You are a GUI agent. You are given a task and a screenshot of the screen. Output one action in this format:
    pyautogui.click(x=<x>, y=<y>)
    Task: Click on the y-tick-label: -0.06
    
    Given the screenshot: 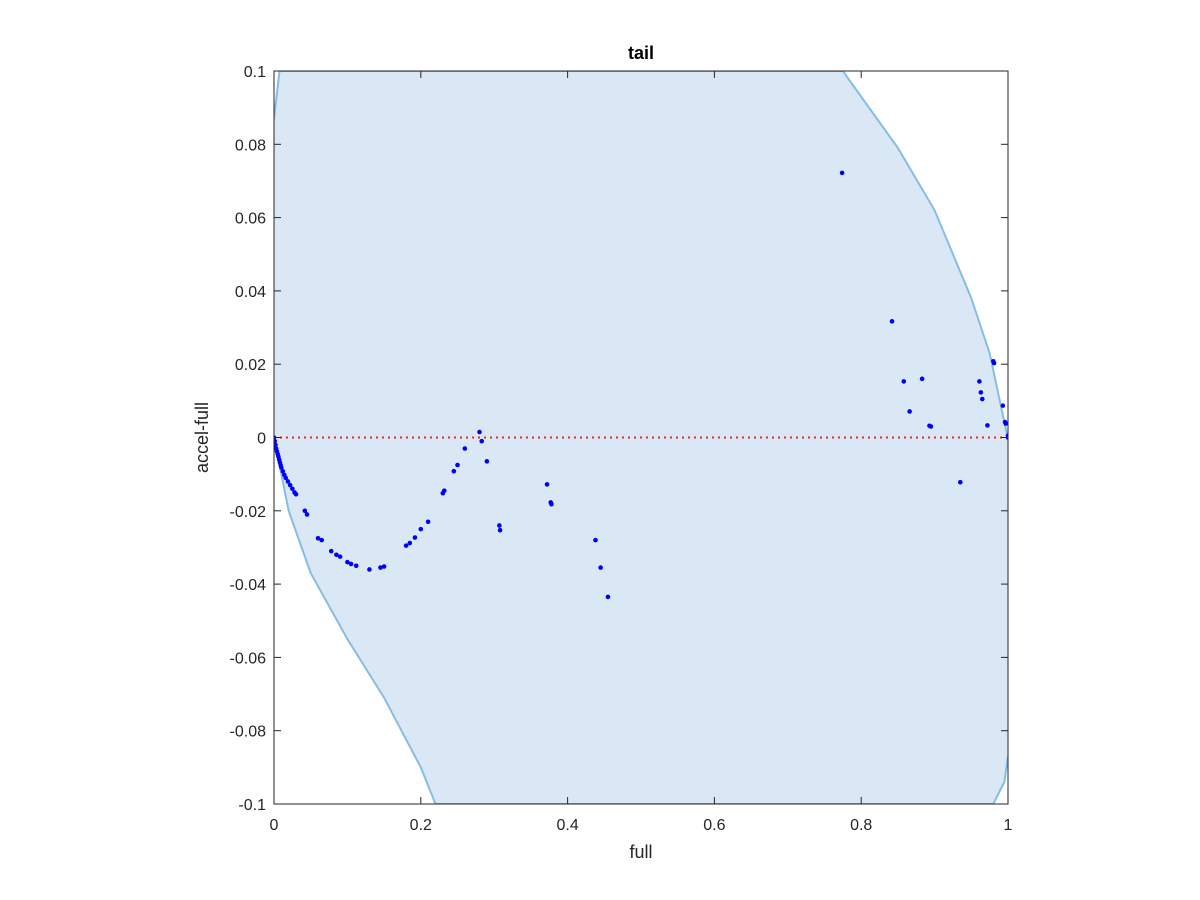 What is the action you would take?
    pyautogui.click(x=248, y=658)
    